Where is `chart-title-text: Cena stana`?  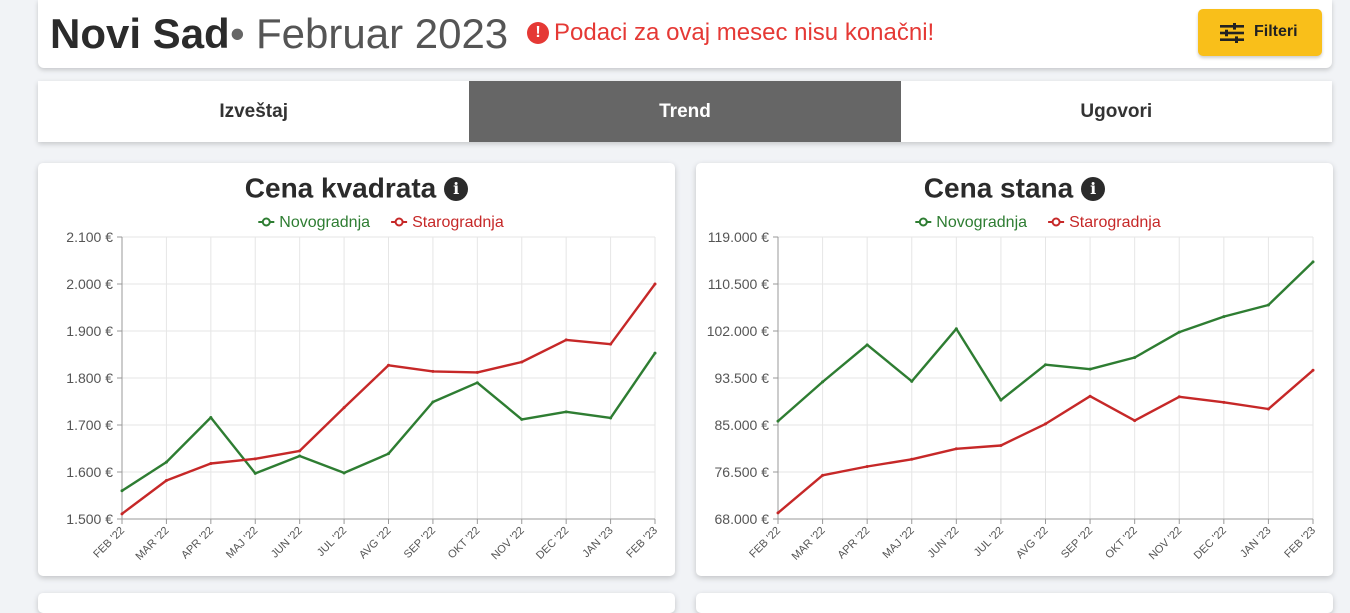
chart-title-text: Cena stana is located at coordinates (998, 188).